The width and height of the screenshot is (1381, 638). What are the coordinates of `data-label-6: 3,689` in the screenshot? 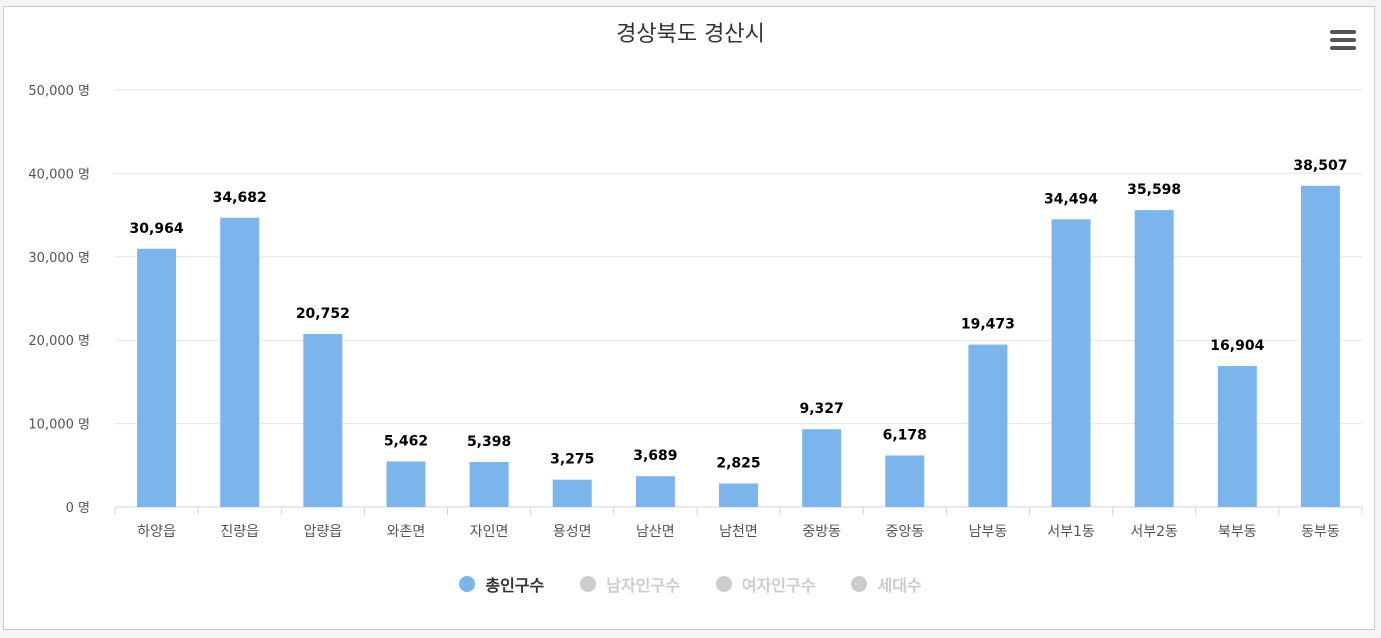 It's located at (655, 456).